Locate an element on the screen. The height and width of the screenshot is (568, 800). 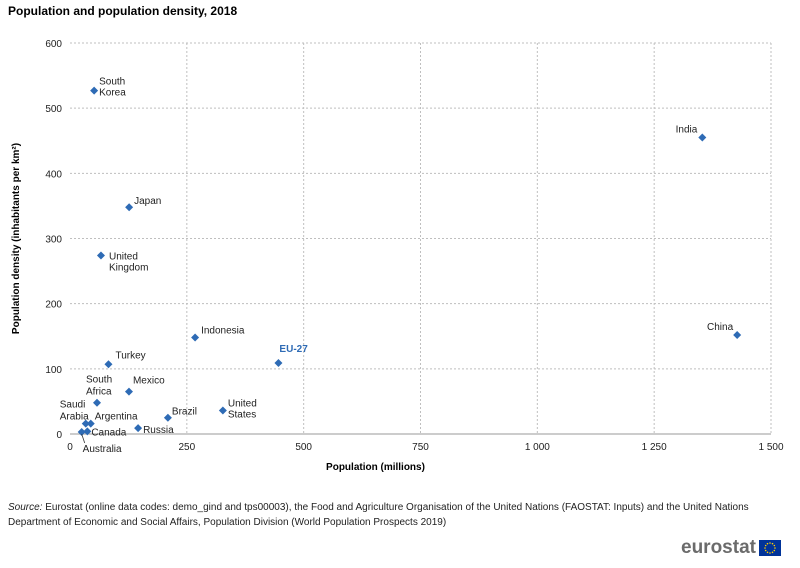
eu-flag-icon is located at coordinates (769, 548).